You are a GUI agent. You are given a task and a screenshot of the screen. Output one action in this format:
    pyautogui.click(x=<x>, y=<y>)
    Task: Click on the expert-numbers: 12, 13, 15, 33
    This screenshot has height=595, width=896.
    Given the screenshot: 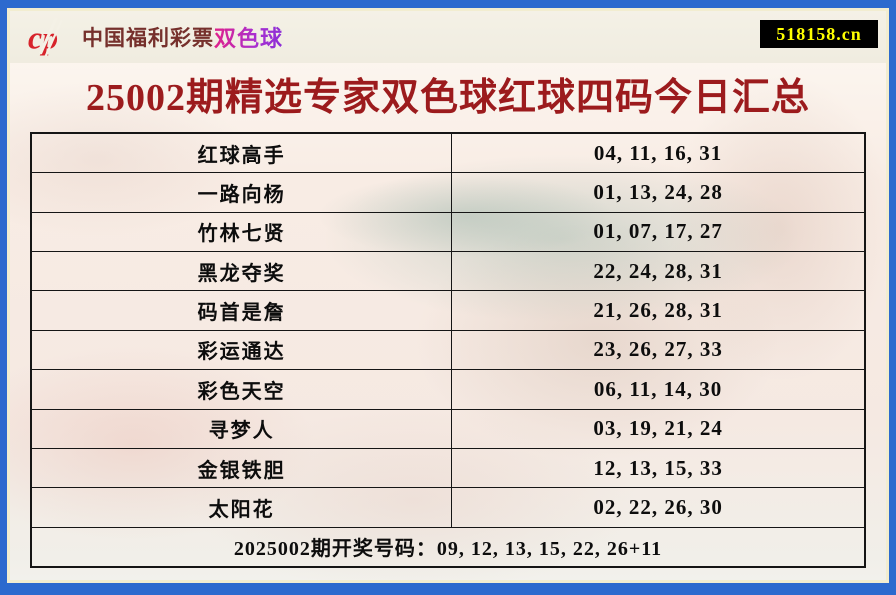 What is the action you would take?
    pyautogui.click(x=658, y=467)
    